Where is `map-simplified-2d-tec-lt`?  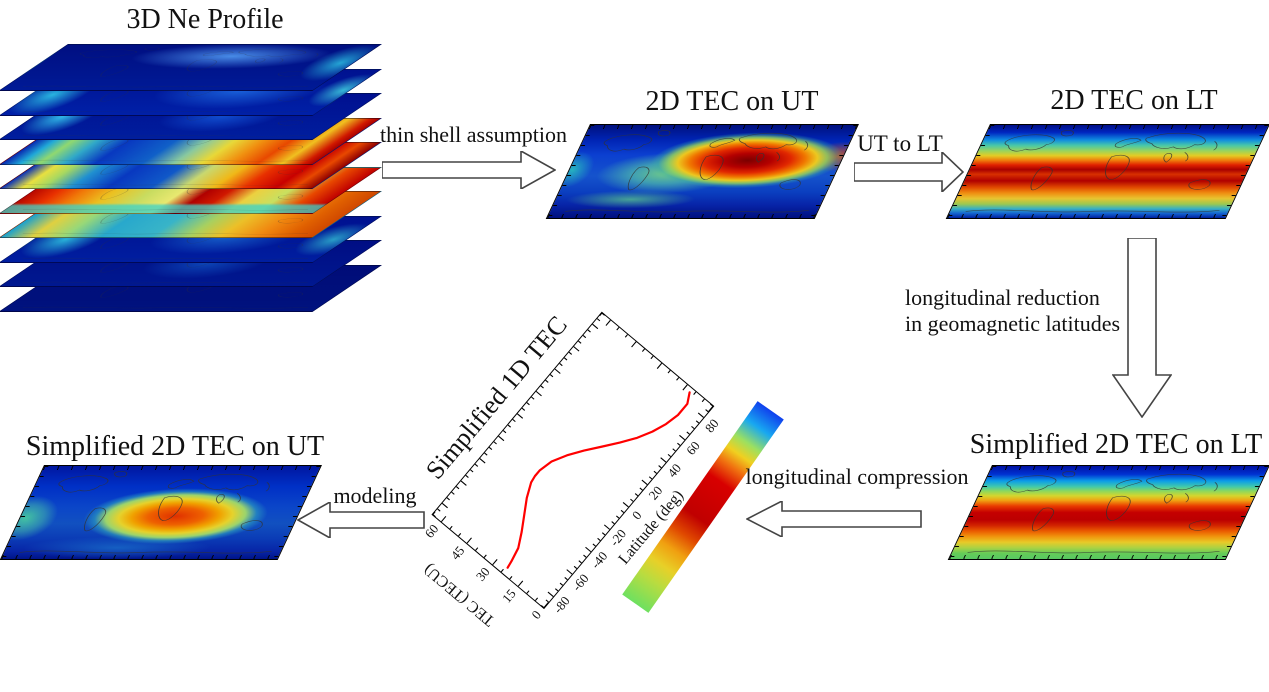 map-simplified-2d-tec-lt is located at coordinates (1108, 512).